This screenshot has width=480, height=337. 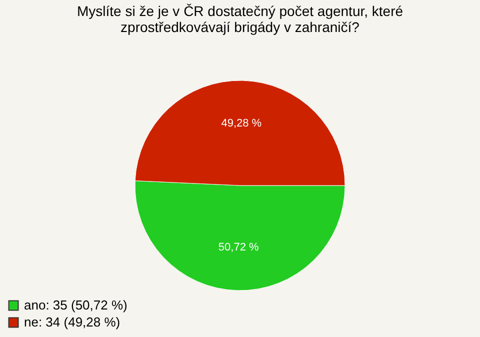 I want to click on legend-label: ne: 34 (49,28 %), so click(x=72, y=322).